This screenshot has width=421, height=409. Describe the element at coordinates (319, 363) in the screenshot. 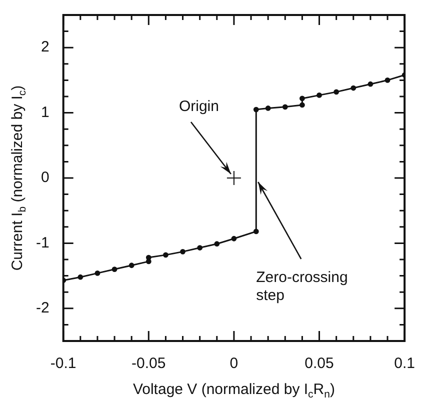

I see `x-tick-label: 0.05` at that location.